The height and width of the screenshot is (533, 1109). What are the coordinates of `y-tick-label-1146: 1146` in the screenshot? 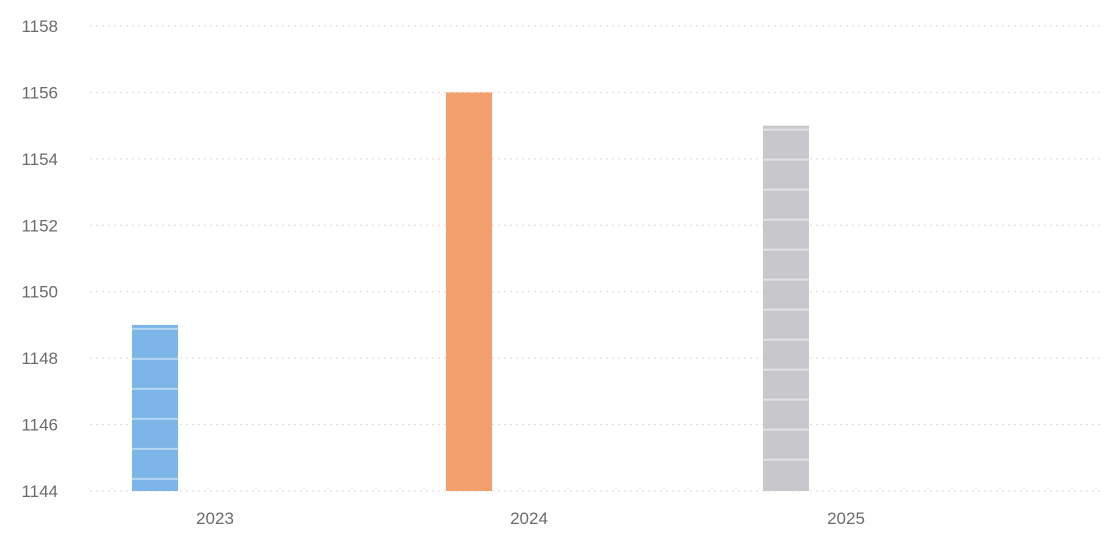 It's located at (39, 425).